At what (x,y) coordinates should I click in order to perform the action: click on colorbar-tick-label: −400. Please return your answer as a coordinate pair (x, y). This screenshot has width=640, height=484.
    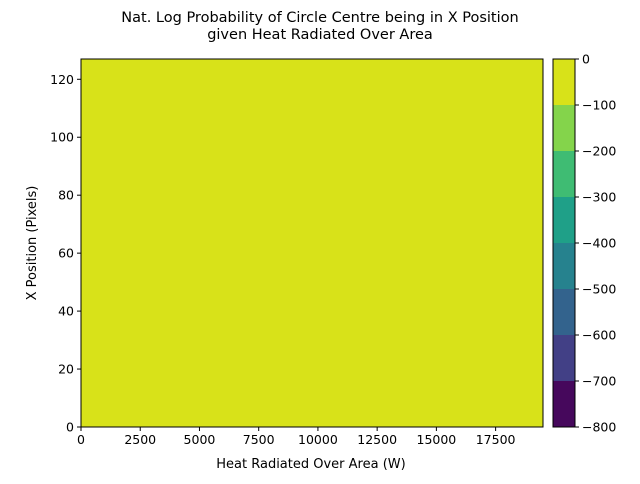
    Looking at the image, I should click on (599, 243).